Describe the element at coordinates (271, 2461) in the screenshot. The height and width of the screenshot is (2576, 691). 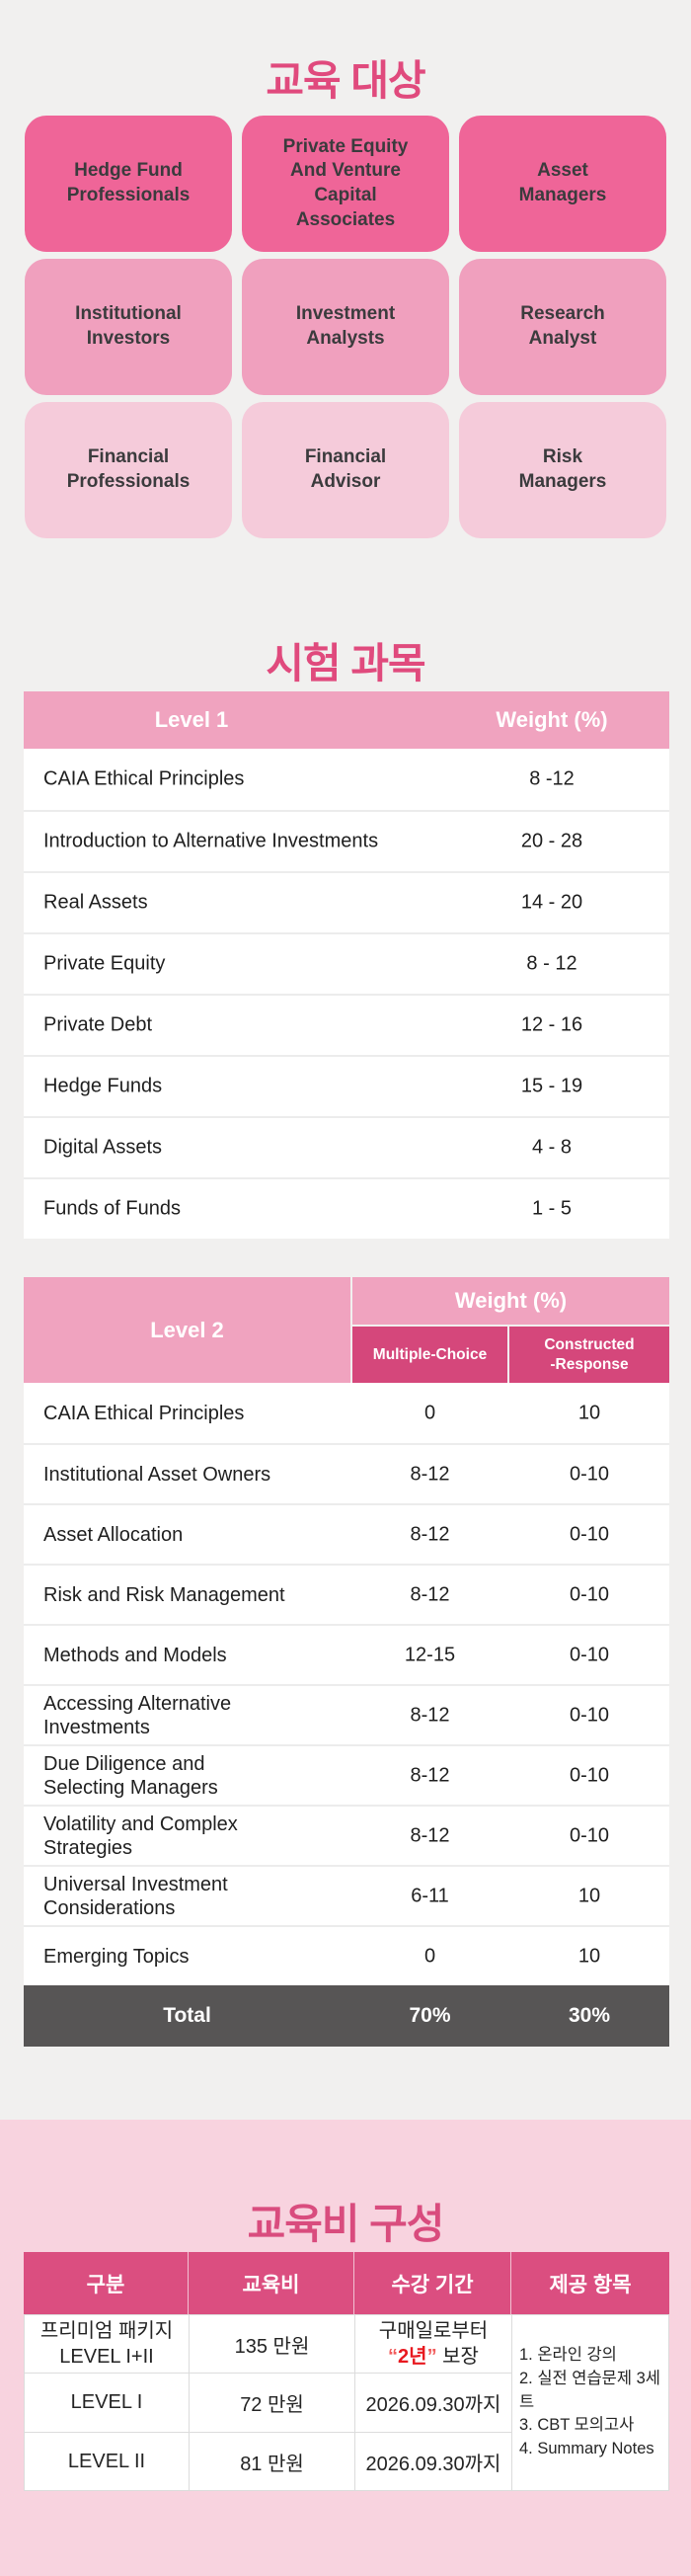
I see `fee-price-cell: 81 만원` at that location.